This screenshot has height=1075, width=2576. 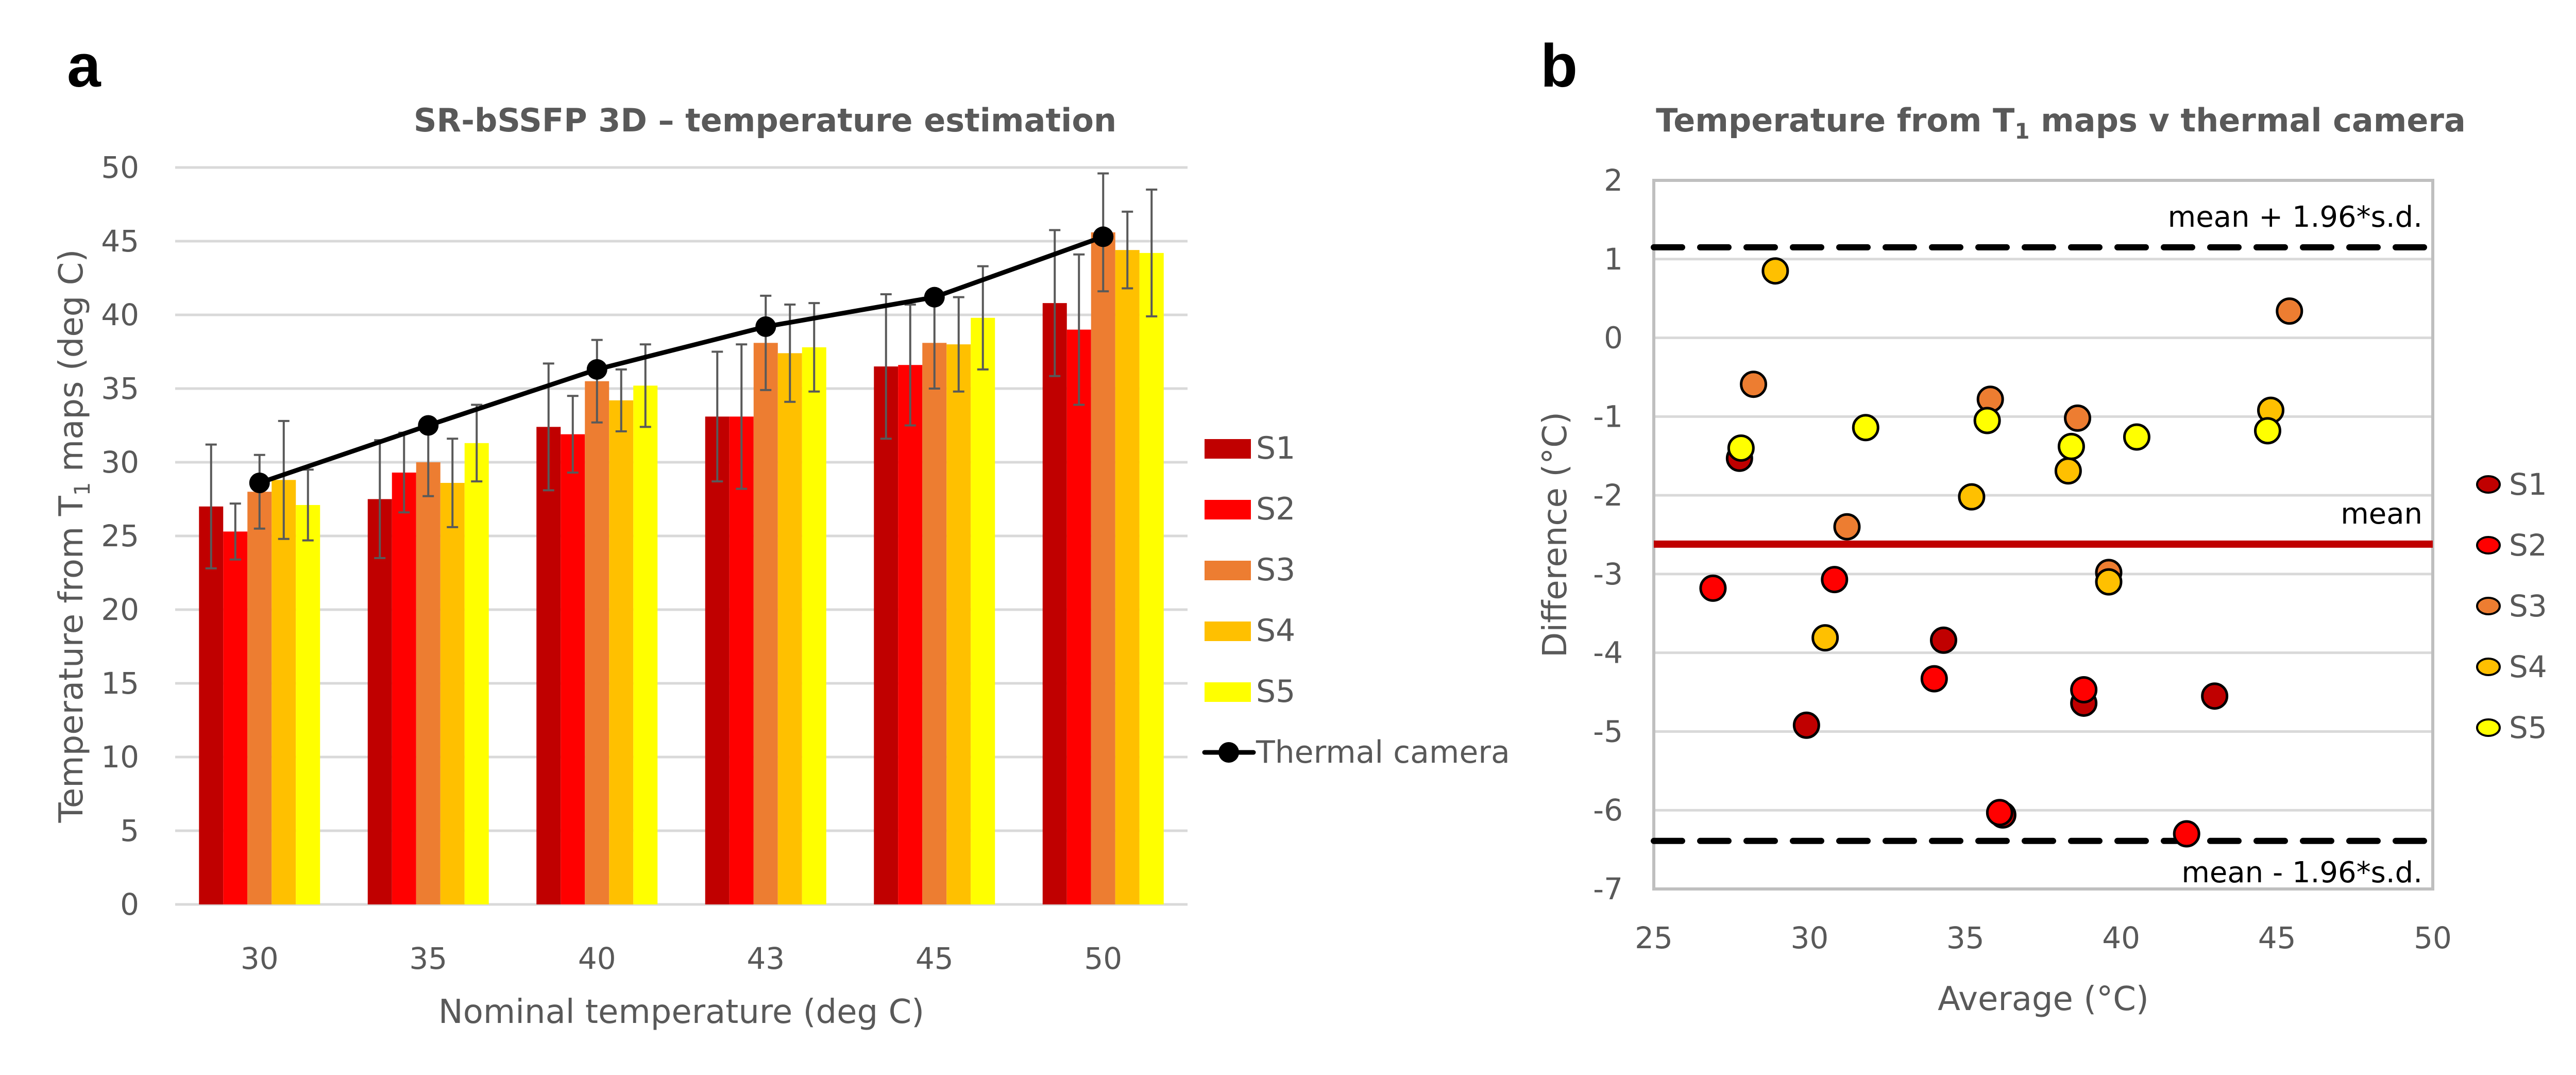 What do you see at coordinates (120, 683) in the screenshot?
I see `y-tick-label: 15` at bounding box center [120, 683].